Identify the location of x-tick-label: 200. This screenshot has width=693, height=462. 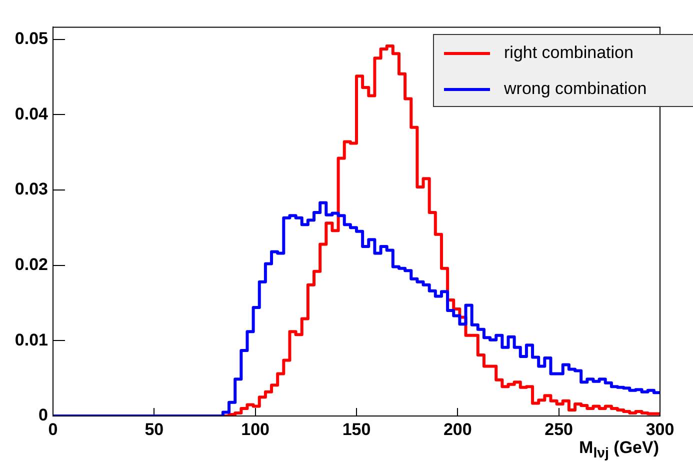
(457, 429).